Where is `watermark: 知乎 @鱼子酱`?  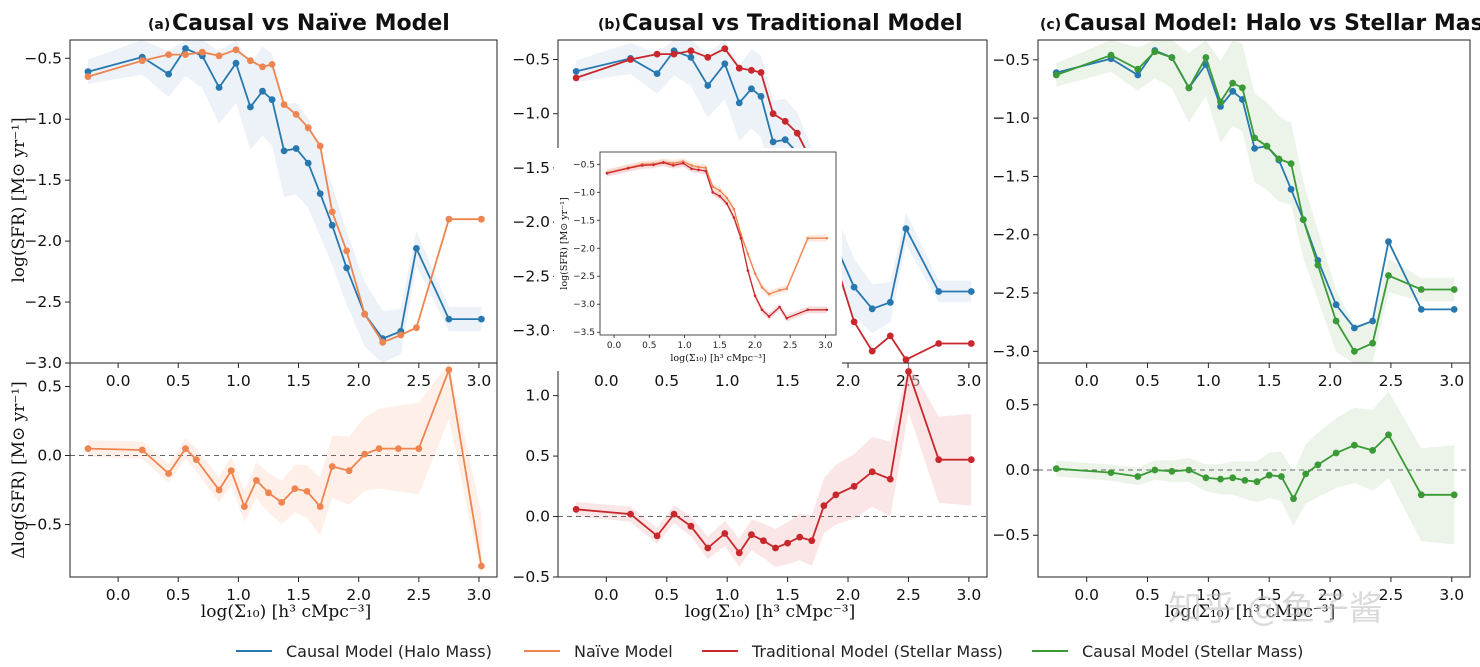
watermark: 知乎 @鱼子酱 is located at coordinates (1275, 609).